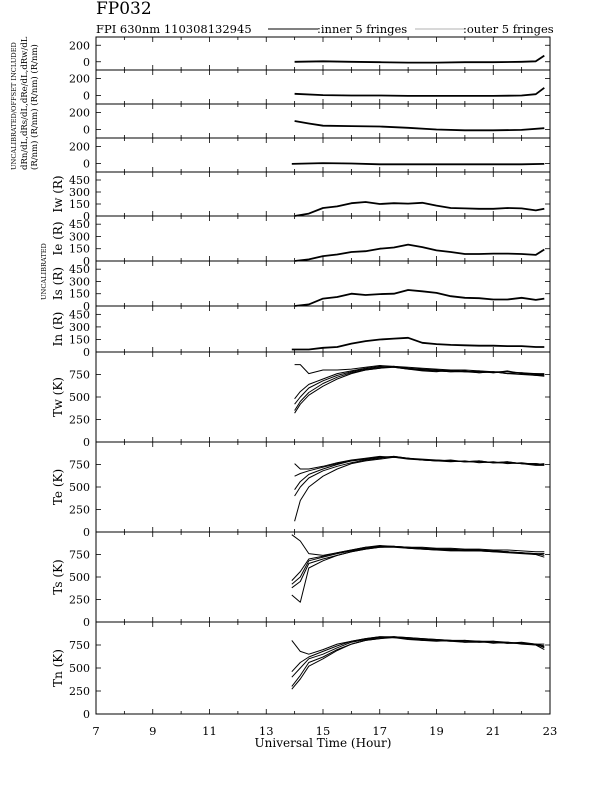 The height and width of the screenshot is (792, 612). Describe the element at coordinates (379, 731) in the screenshot. I see `x-tick-label: 17` at that location.